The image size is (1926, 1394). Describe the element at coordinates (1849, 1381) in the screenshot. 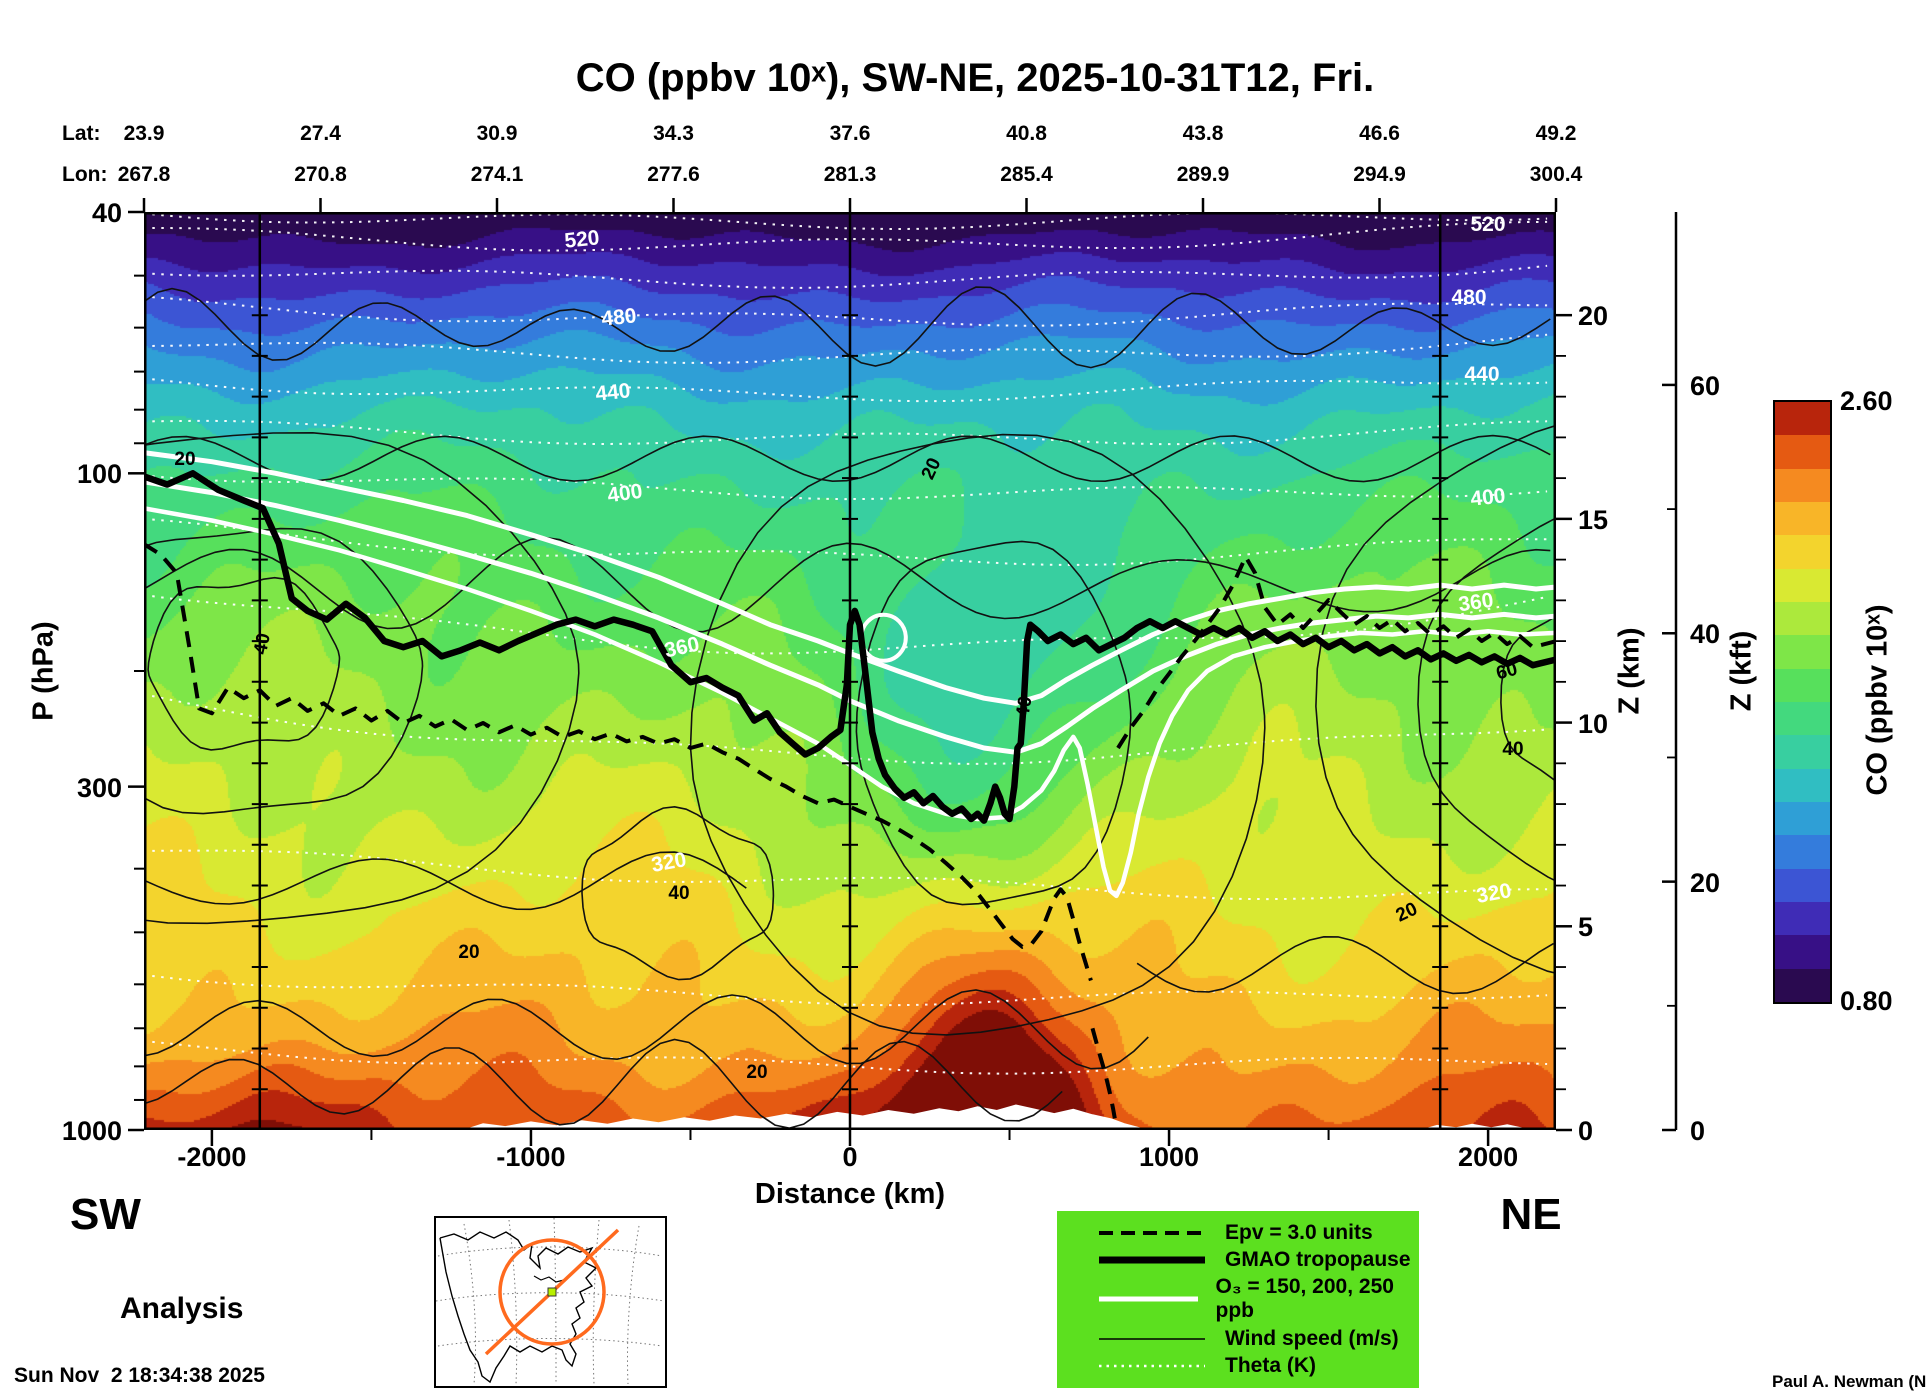

I see `credit: Paul A. Newman (NASA` at that location.